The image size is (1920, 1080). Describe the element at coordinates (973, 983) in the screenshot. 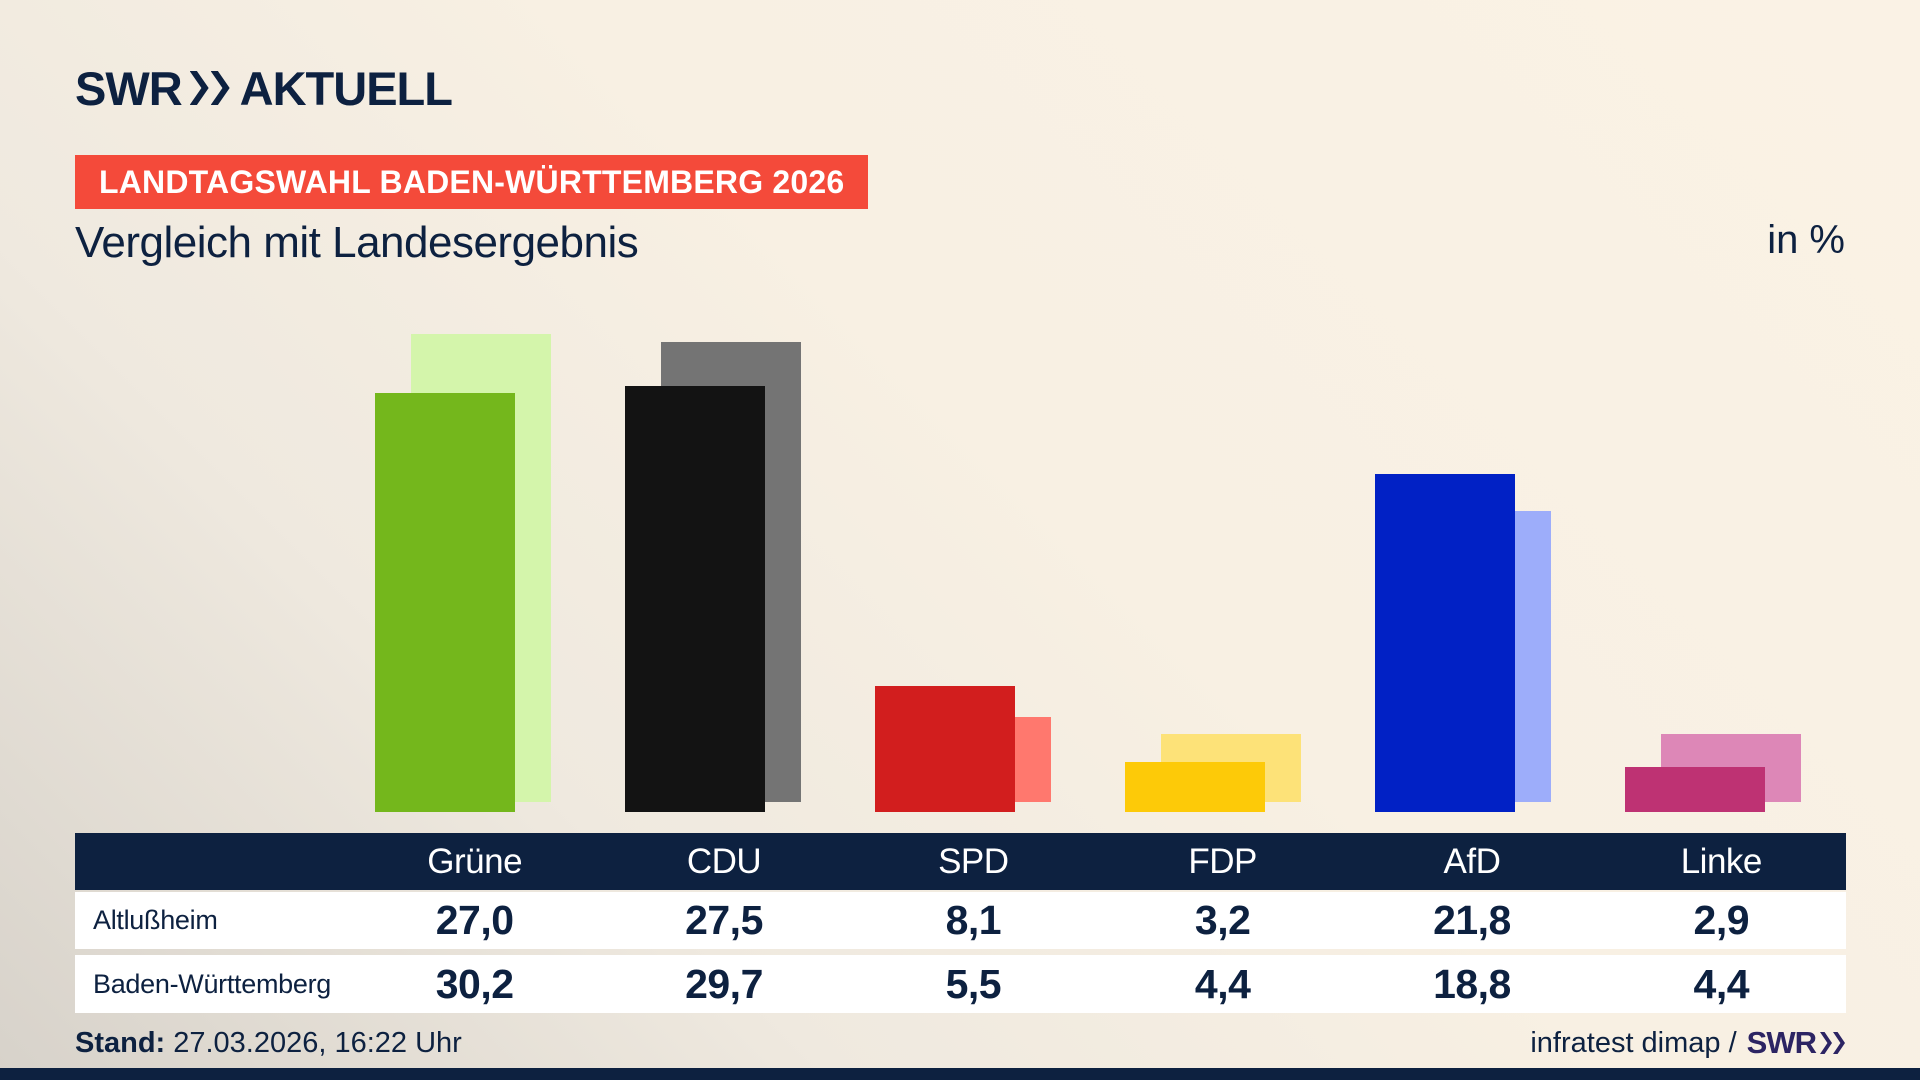

I see `value-spd-state: 5,5` at that location.